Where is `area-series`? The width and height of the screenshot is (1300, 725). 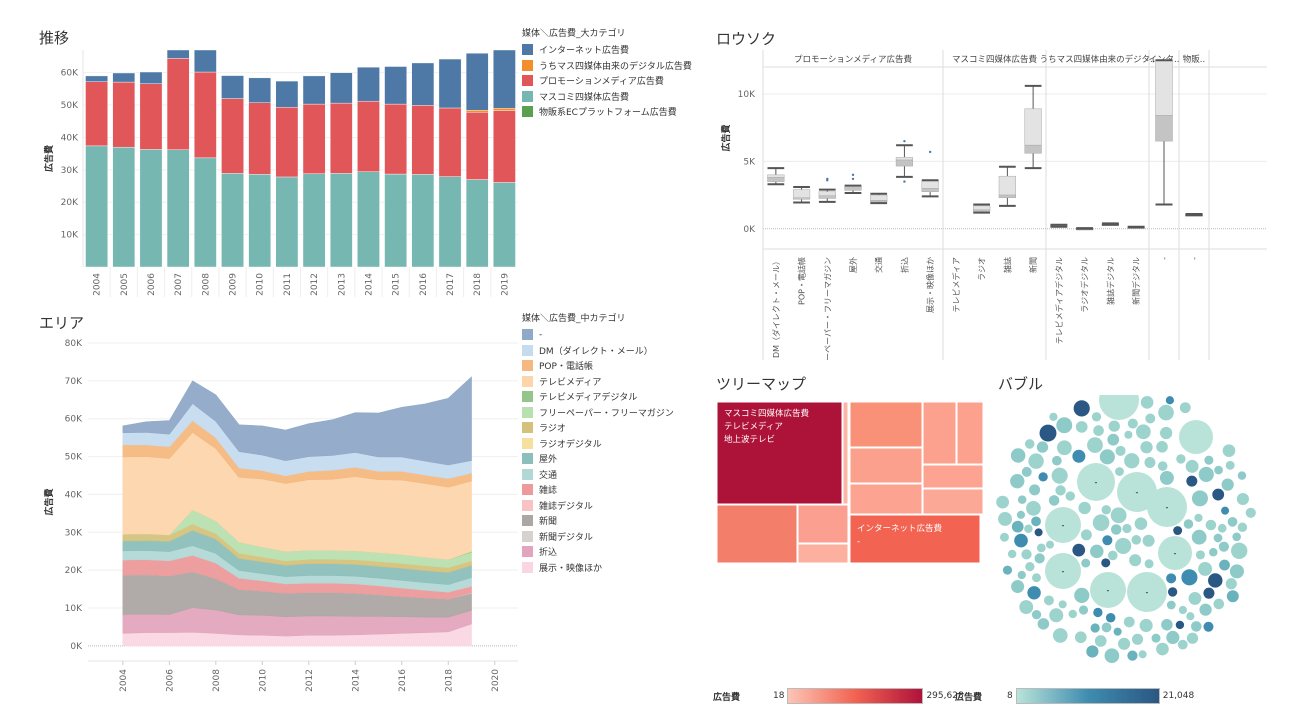
area-series is located at coordinates (297, 421).